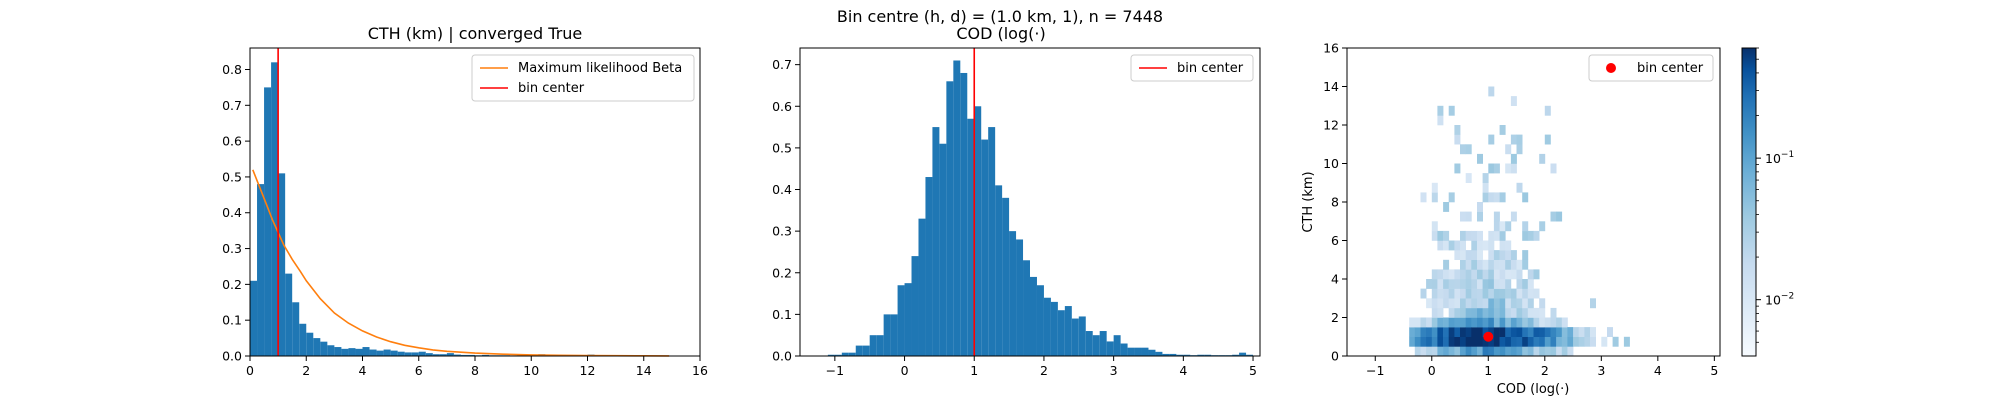 The height and width of the screenshot is (400, 2000). I want to click on colorbar-gradient, so click(1749, 202).